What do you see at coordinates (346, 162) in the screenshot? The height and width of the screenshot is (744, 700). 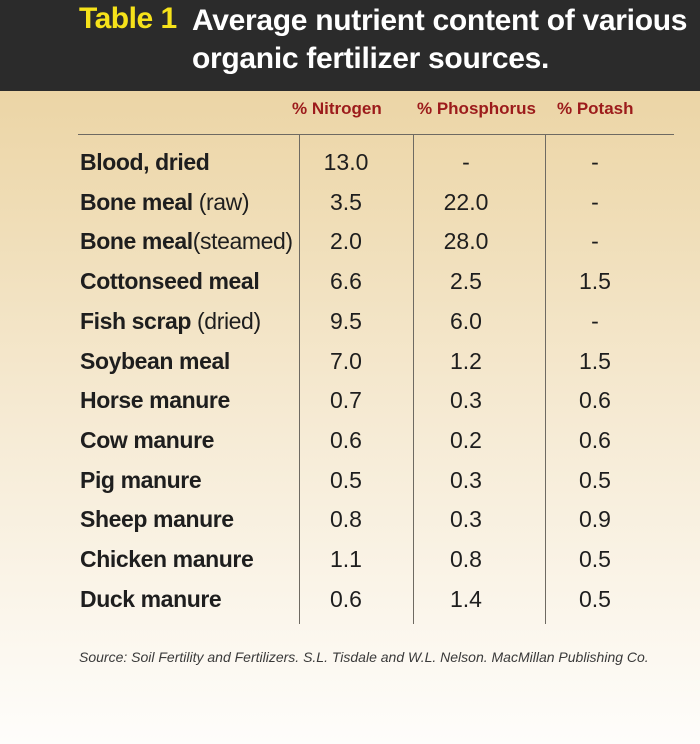 I see `cell-nitrogen: 13.0` at bounding box center [346, 162].